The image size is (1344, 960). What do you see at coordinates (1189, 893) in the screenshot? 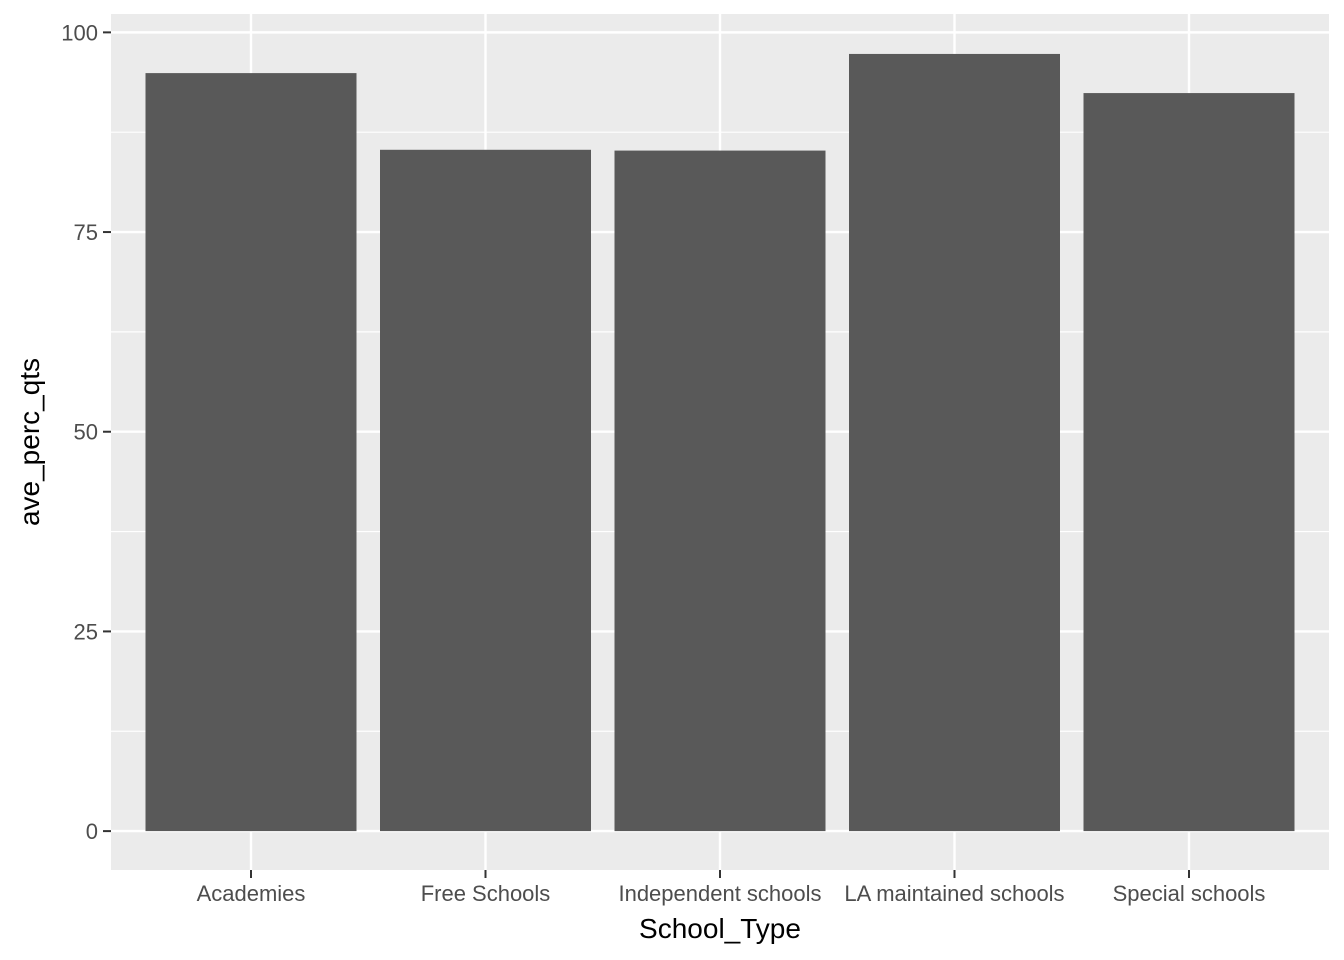
I see `x-tick-label: Special schools` at bounding box center [1189, 893].